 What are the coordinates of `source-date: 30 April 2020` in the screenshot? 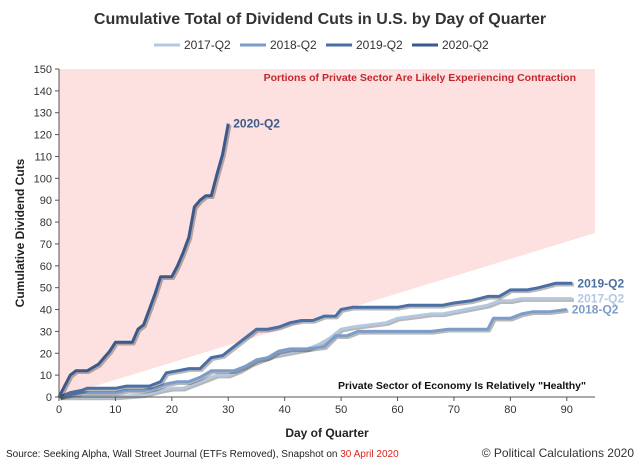 It's located at (369, 454).